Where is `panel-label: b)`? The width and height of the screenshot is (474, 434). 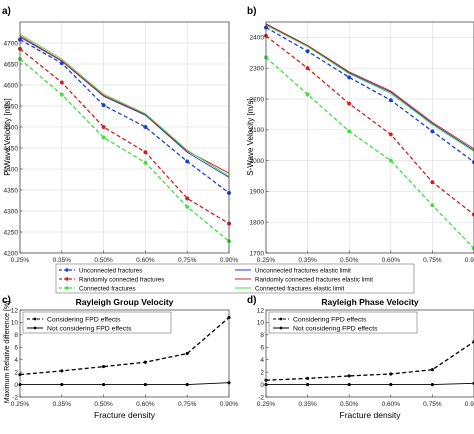 panel-label: b) is located at coordinates (251, 11).